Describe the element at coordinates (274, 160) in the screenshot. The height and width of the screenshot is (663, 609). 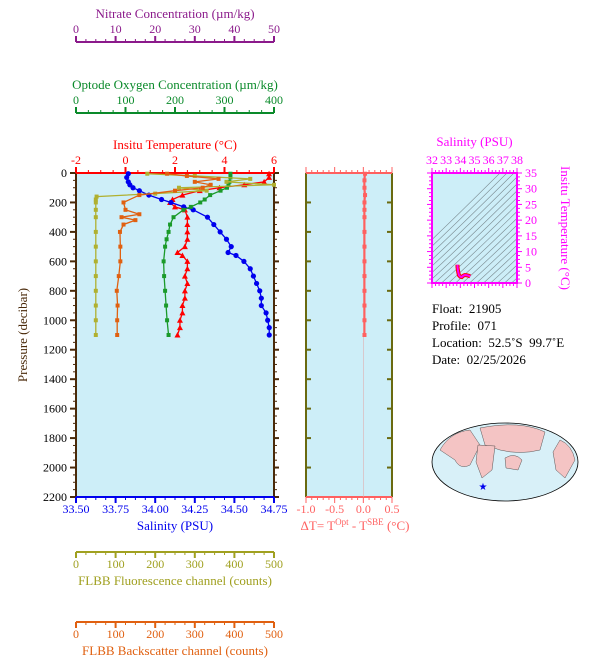
I see `temp-tick-label: 6` at that location.